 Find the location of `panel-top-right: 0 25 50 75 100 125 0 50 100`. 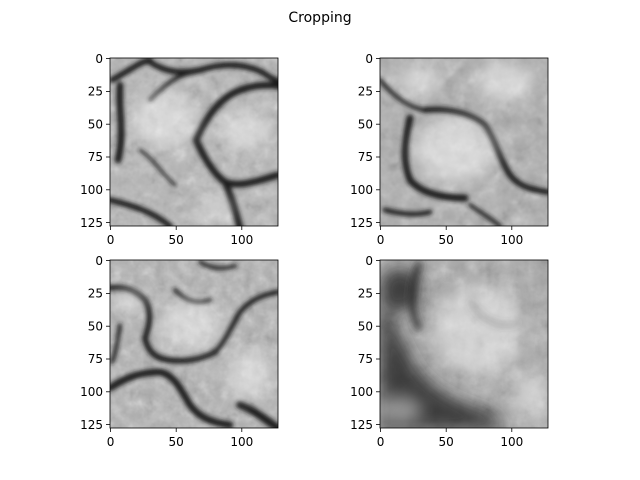

panel-top-right: 0 25 50 75 100 125 0 50 100 is located at coordinates (449, 149).